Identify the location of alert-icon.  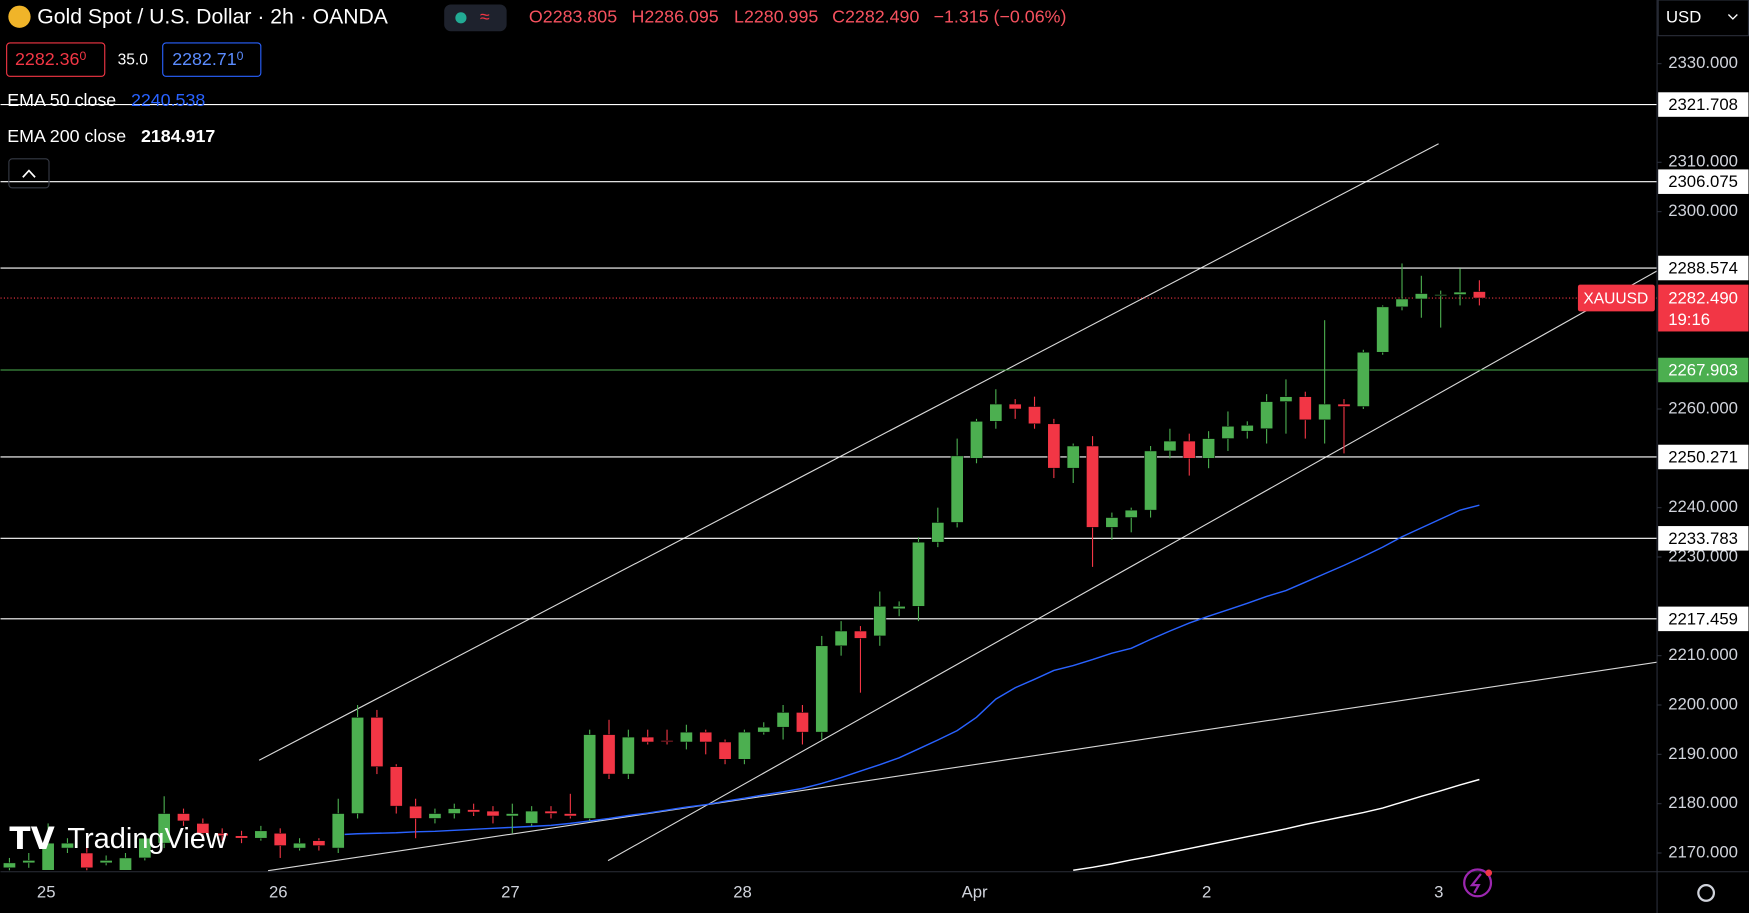
(1478, 883).